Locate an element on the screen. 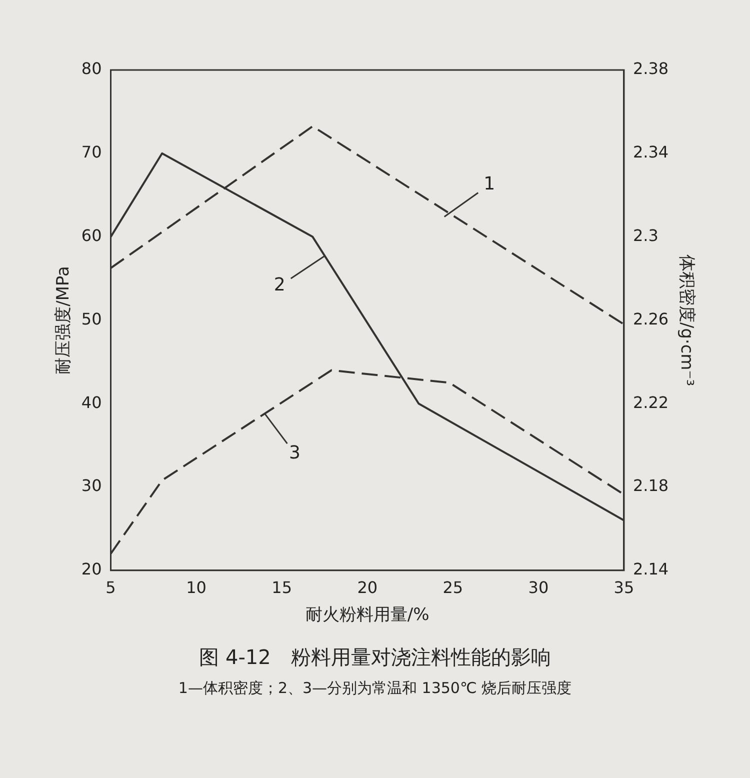 This screenshot has height=778, width=750. annotation: 2 is located at coordinates (280, 285).